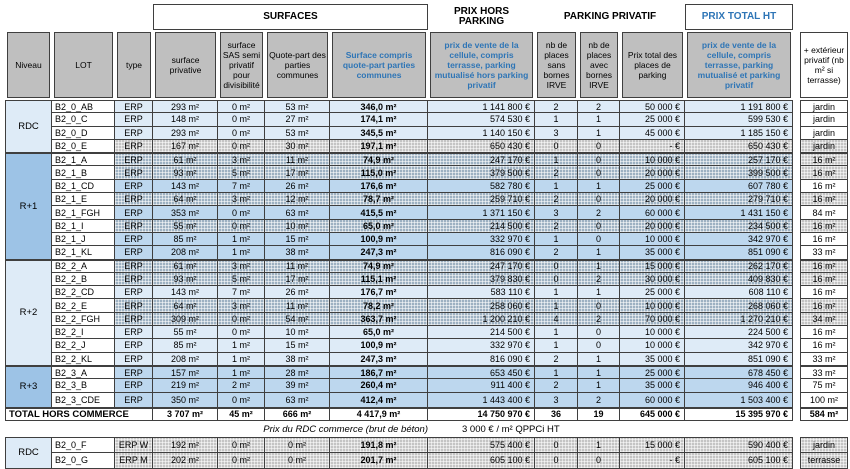  Describe the element at coordinates (297, 359) in the screenshot. I see `cell-qp: 38 m²` at that location.